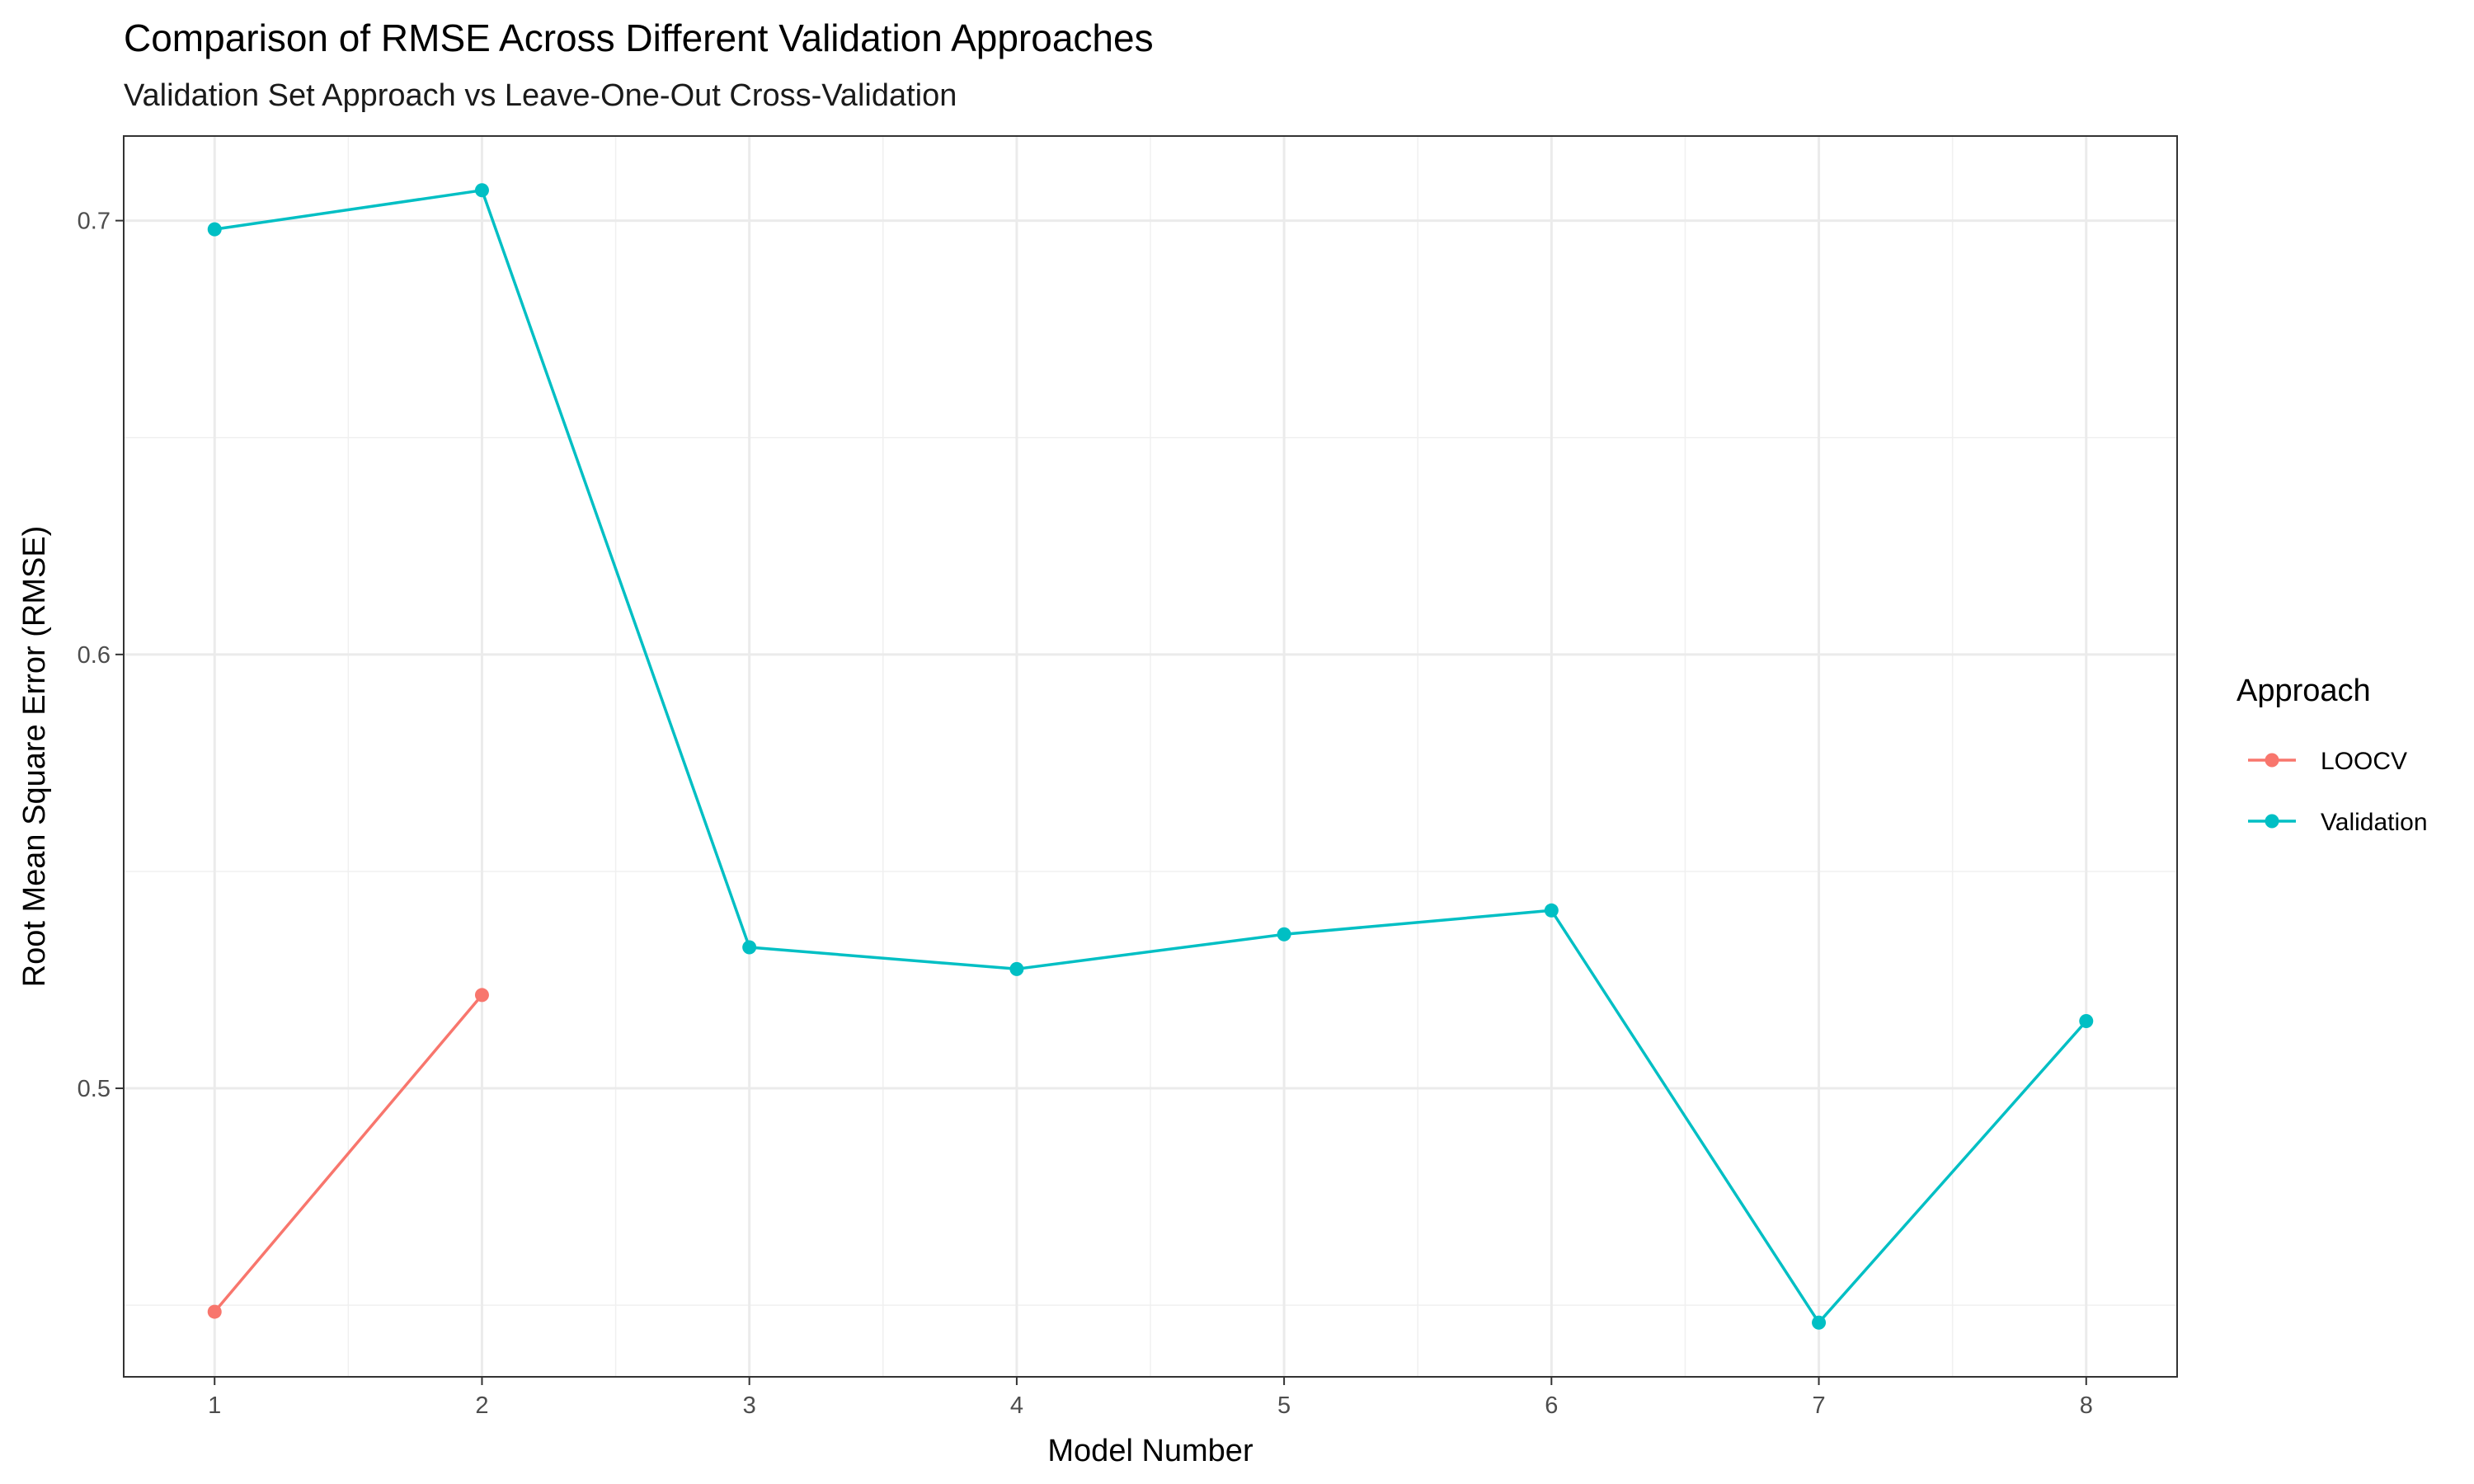 The width and height of the screenshot is (2474, 1484). I want to click on x-tick-label: 2, so click(481, 1405).